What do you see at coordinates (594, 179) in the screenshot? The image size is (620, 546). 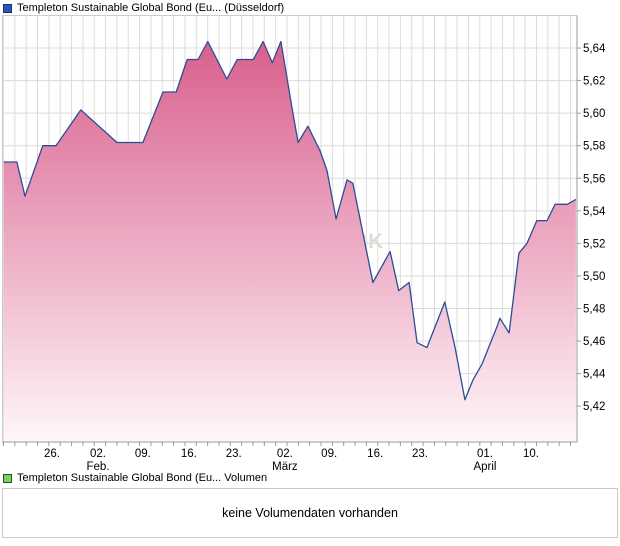 I see `y-axis-label: 5,56` at bounding box center [594, 179].